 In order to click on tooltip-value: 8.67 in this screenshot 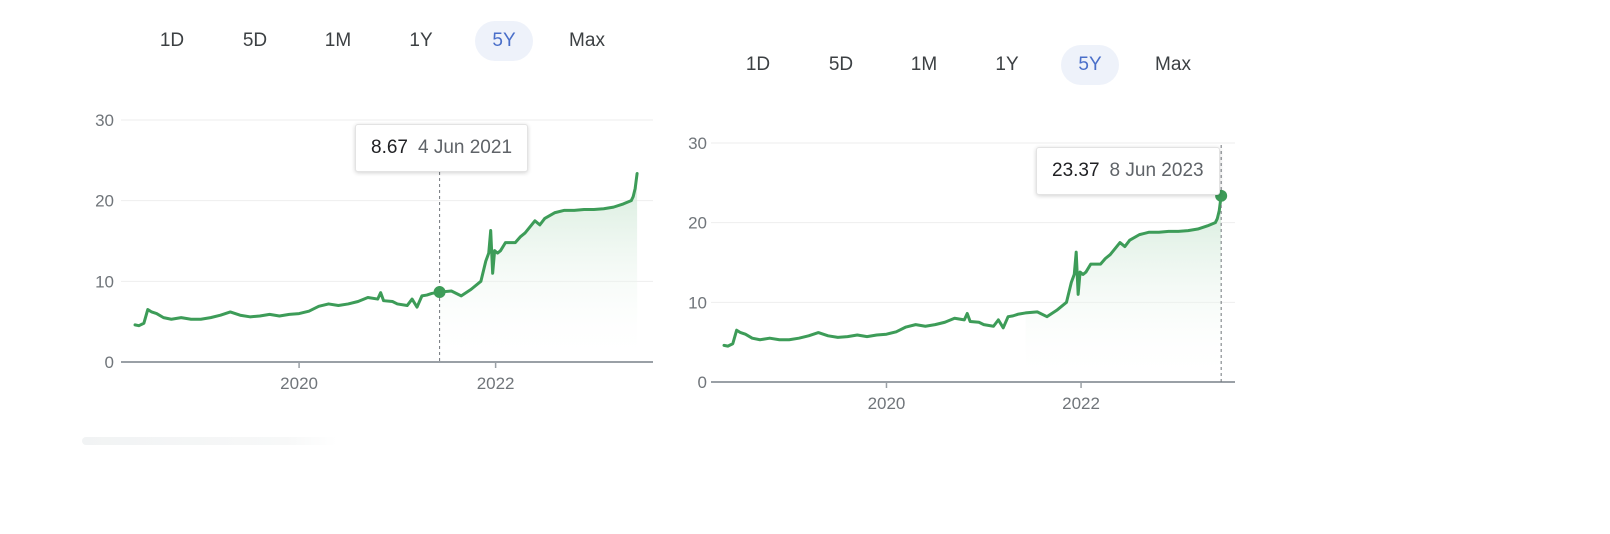, I will do `click(389, 147)`.